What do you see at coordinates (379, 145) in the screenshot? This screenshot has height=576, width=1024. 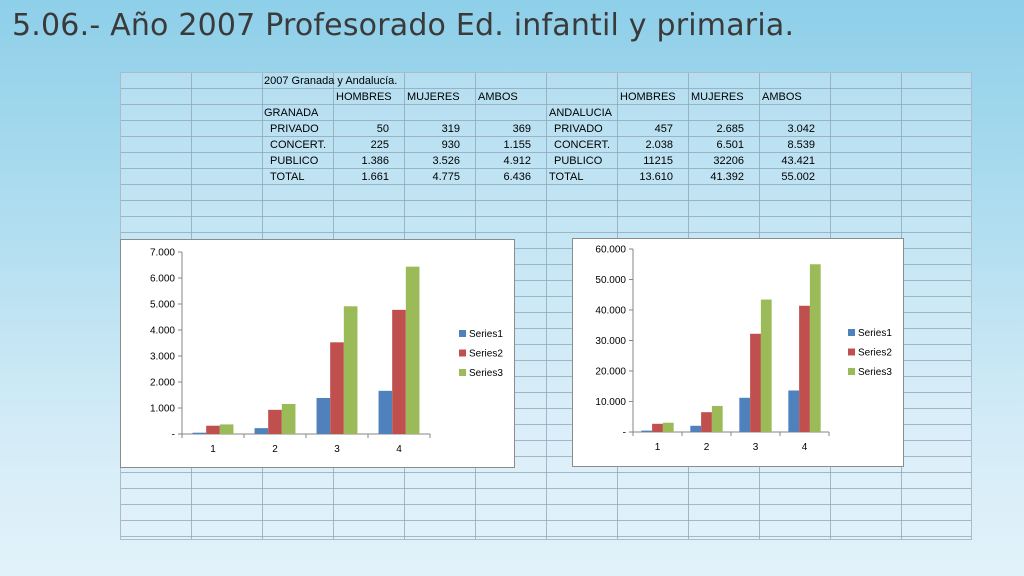 I see `granada-cell: 225` at bounding box center [379, 145].